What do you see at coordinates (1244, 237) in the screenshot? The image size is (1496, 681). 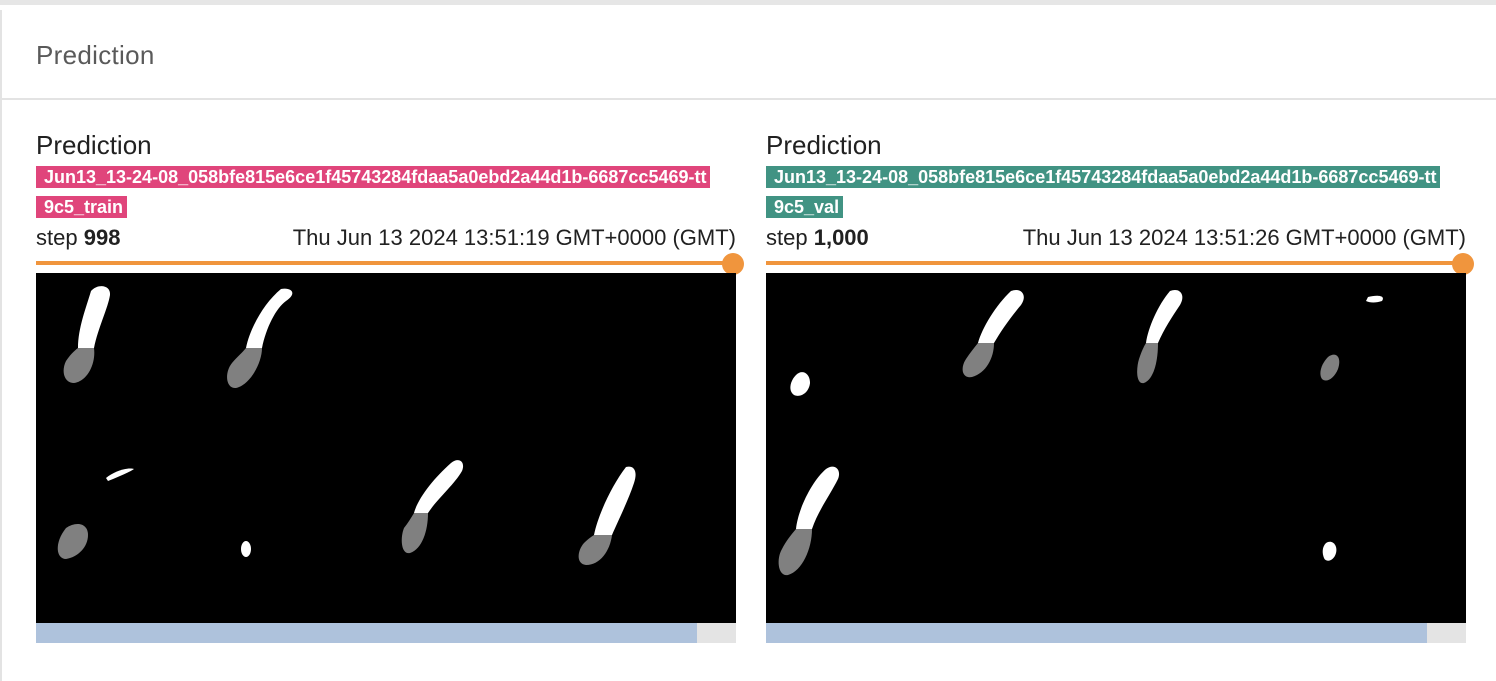 I see `timestamp: Thu Jun 13 2024 13:51:26 GMT+0000 (GMT)` at bounding box center [1244, 237].